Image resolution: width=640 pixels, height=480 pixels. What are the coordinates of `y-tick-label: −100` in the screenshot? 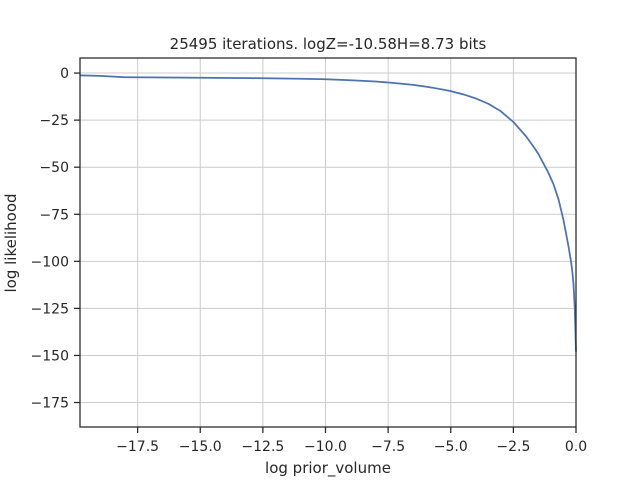 It's located at (50, 262).